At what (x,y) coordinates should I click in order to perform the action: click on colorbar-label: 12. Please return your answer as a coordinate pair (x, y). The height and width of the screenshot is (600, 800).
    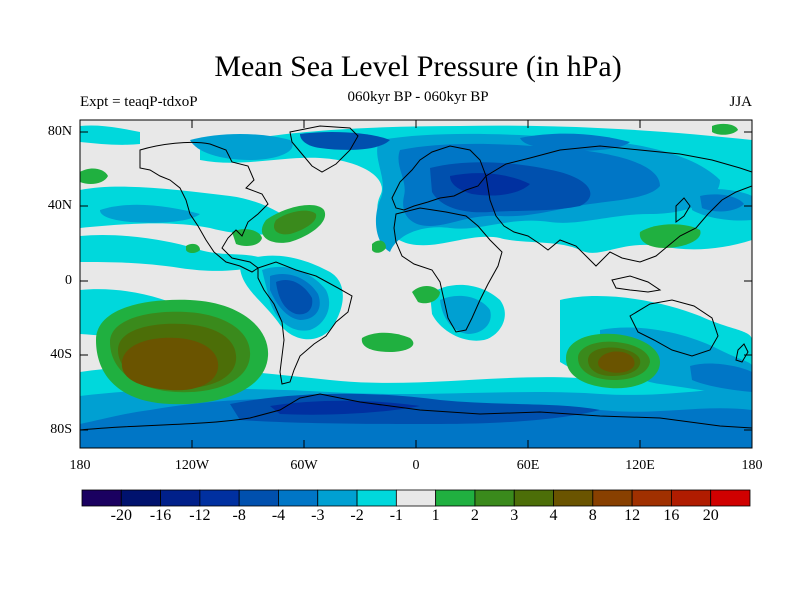
    Looking at the image, I should click on (632, 515).